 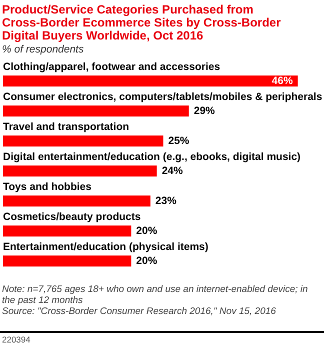 I want to click on data-label: 23%, so click(x=166, y=201).